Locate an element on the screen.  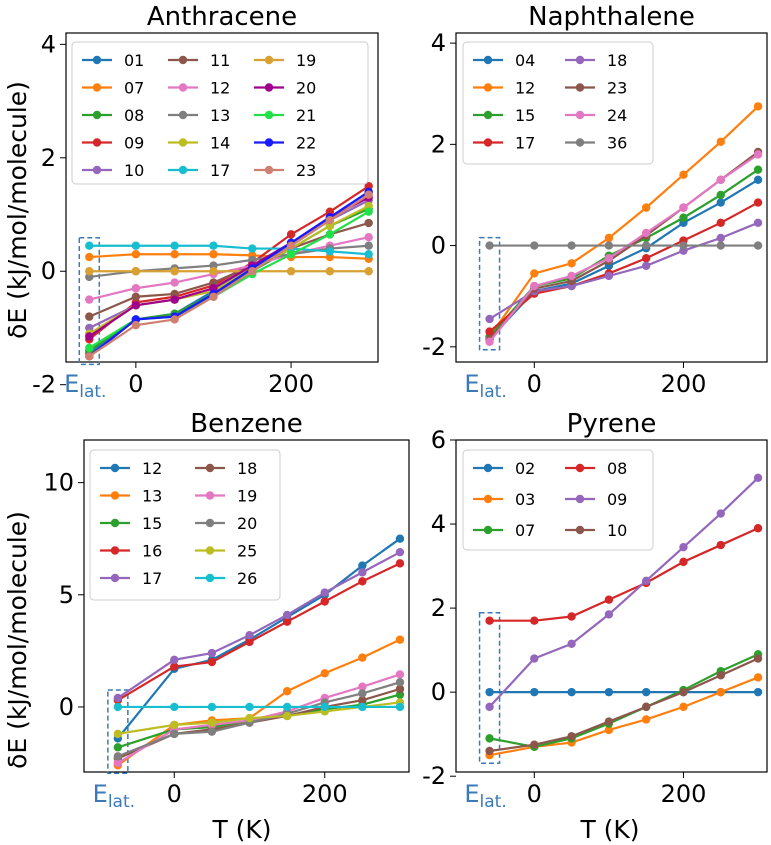
legend-label: 02 is located at coordinates (525, 468).